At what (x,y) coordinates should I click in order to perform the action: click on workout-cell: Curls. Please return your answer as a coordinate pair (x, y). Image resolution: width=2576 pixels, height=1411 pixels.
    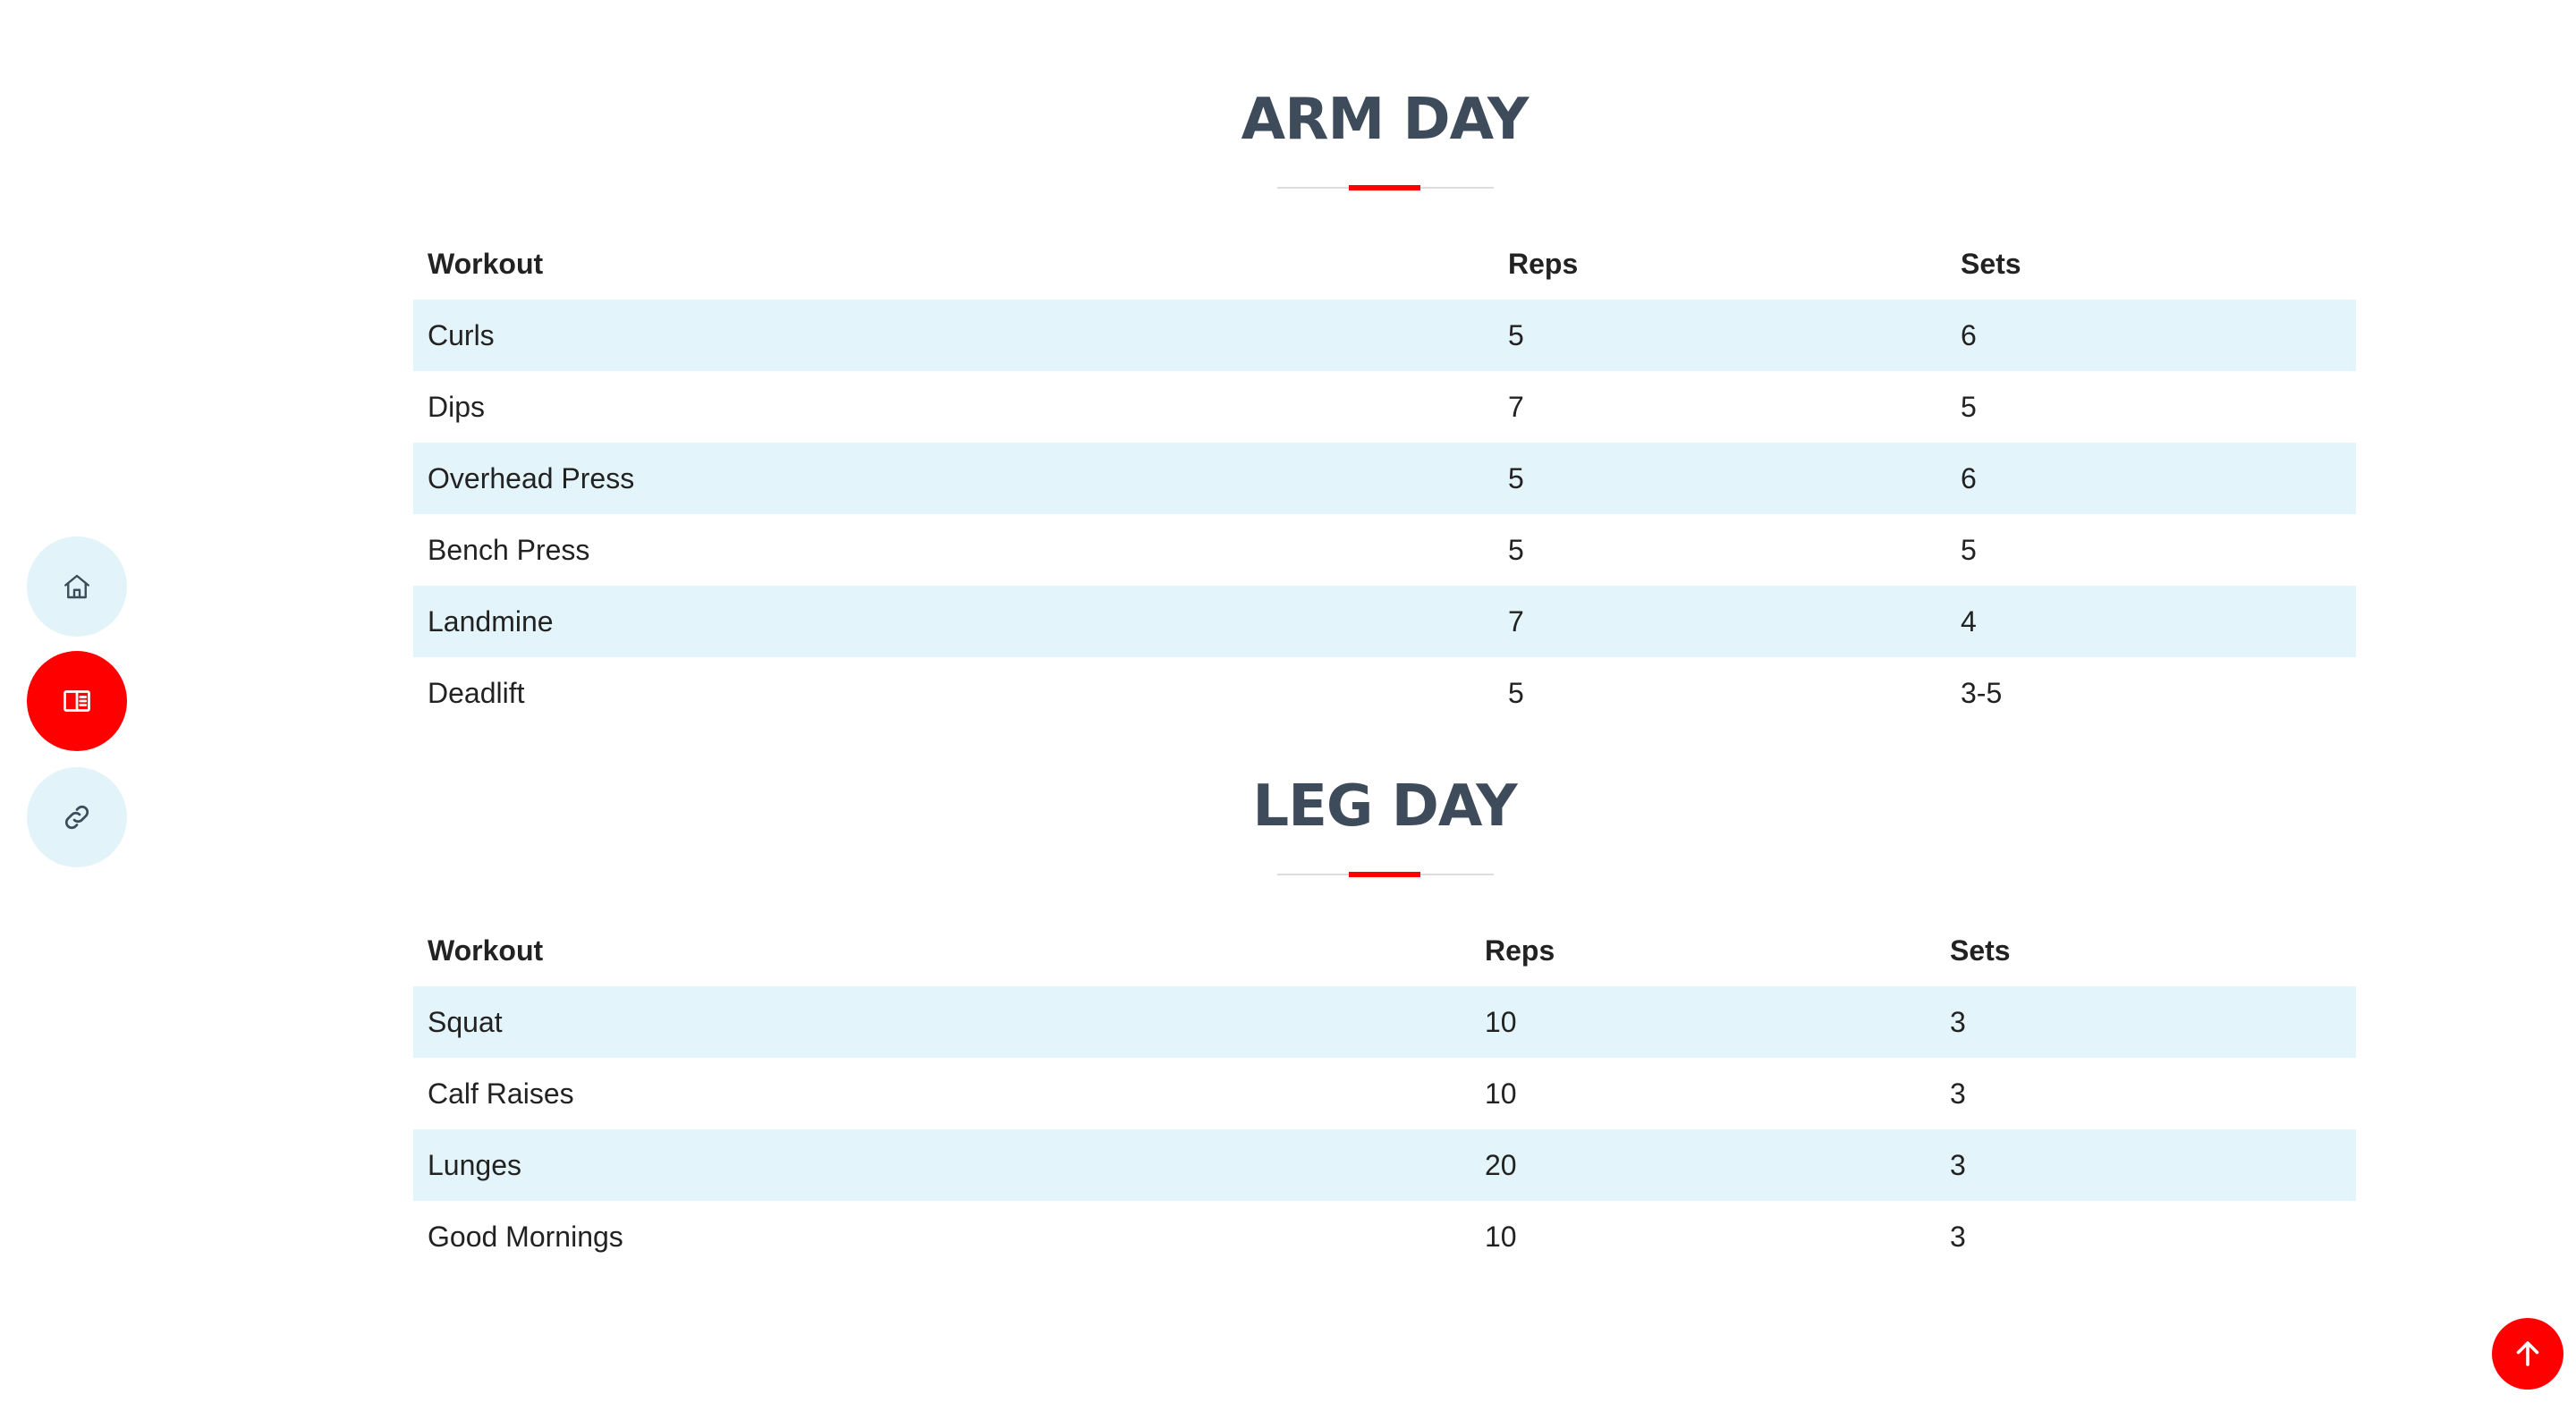
    Looking at the image, I should click on (953, 335).